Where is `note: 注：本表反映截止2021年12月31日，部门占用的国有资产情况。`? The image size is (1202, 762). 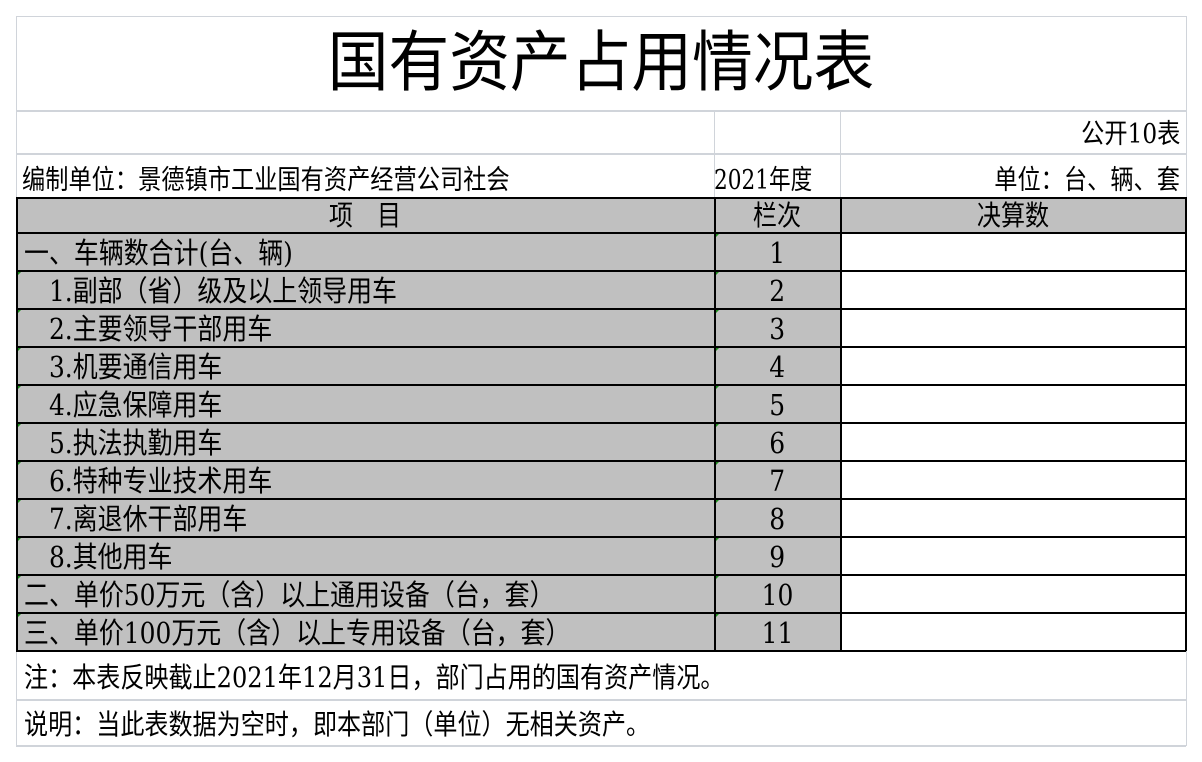
note: 注：本表反映截止2021年12月31日，部门占用的国有资产情况。 is located at coordinates (601, 674).